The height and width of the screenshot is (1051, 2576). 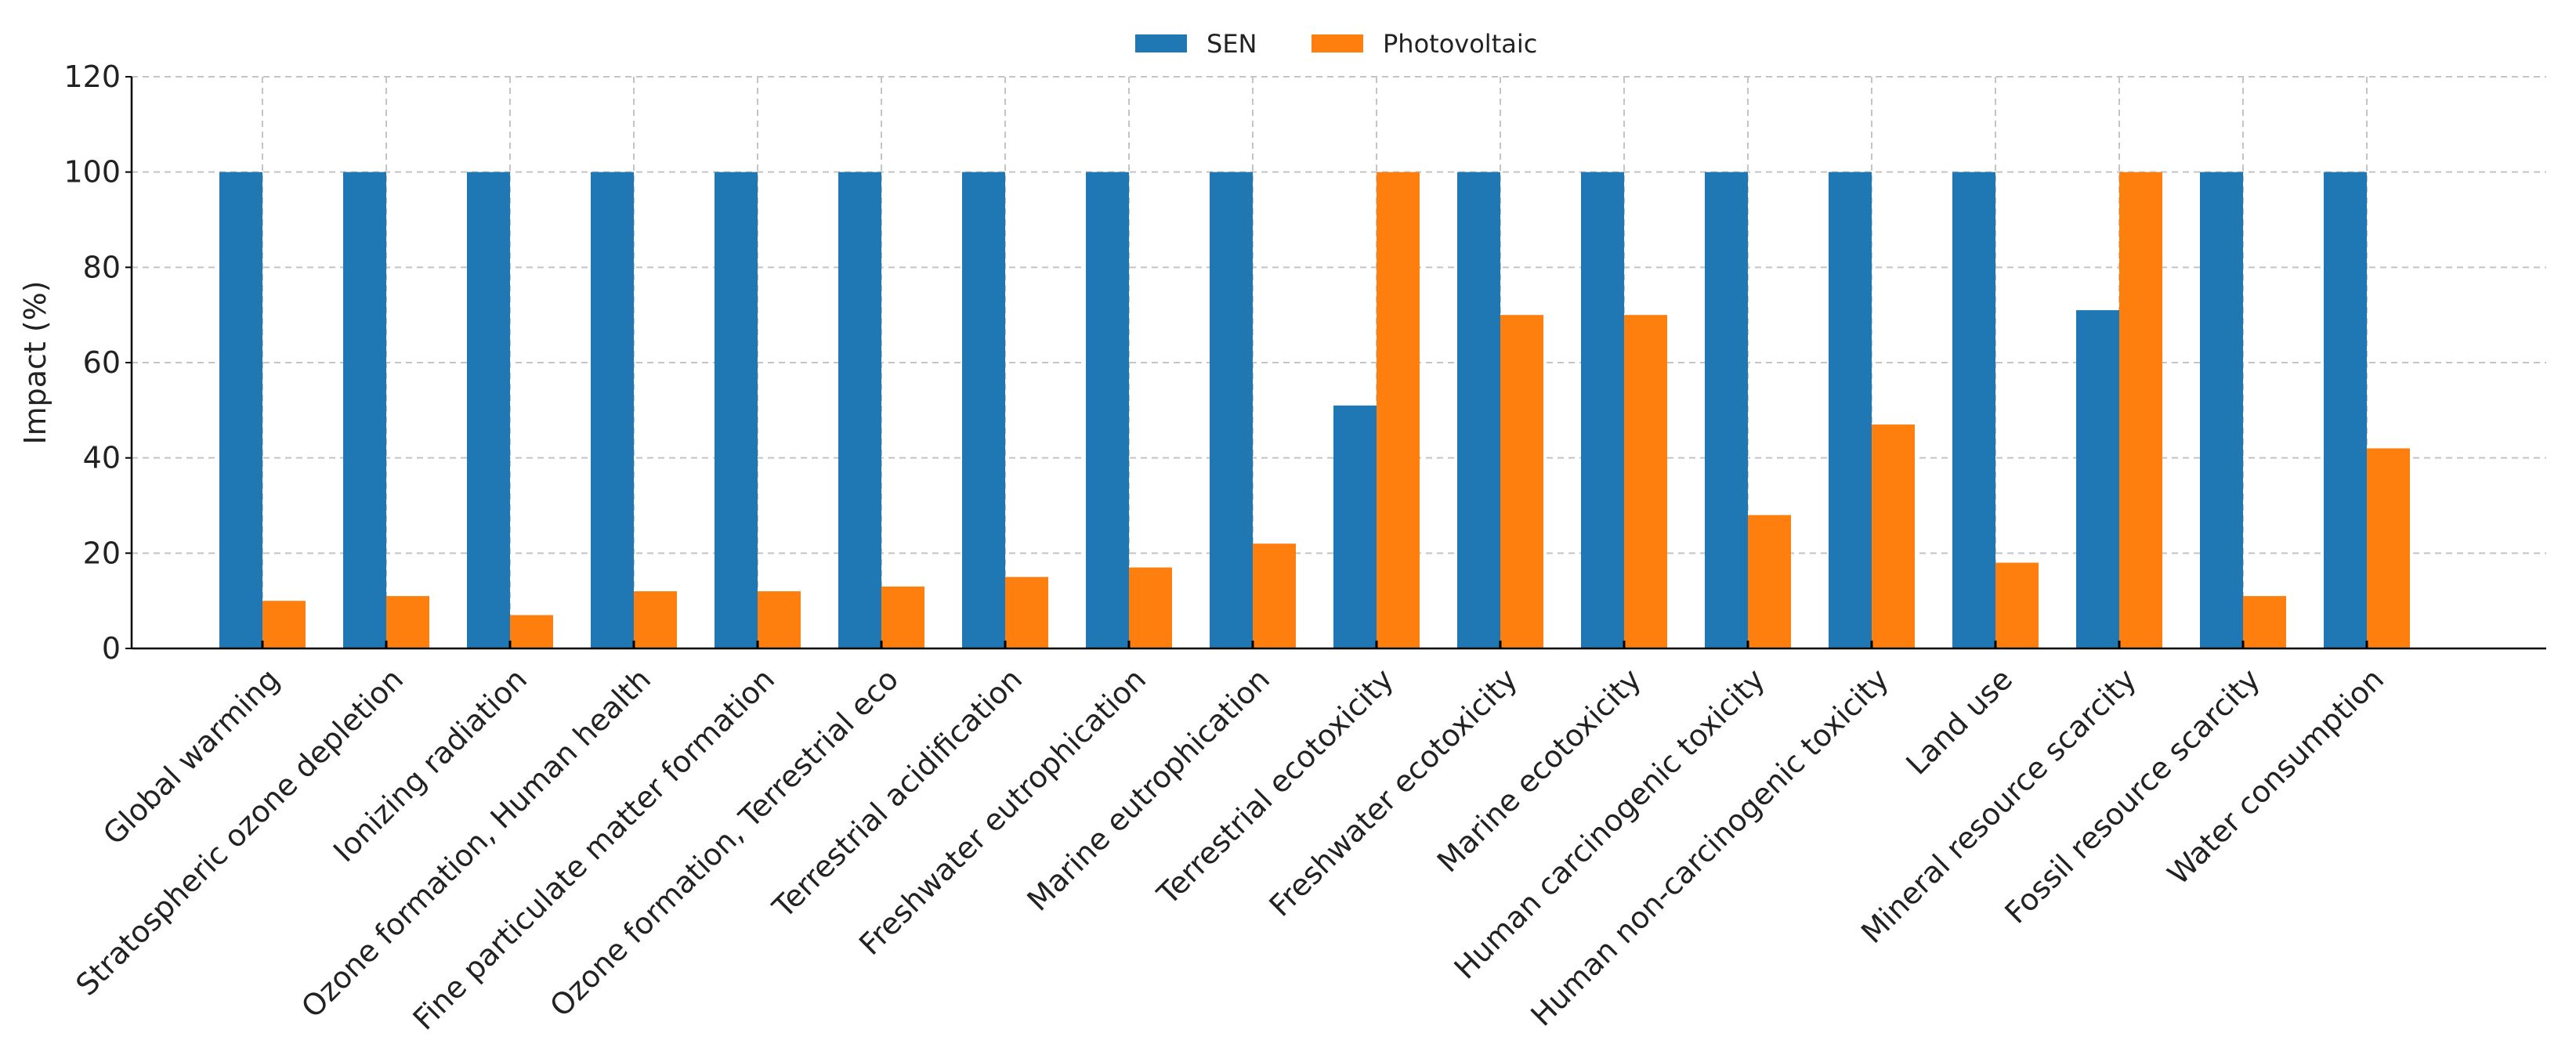 What do you see at coordinates (1026, 612) in the screenshot?
I see `bar-photovoltaic-terrestrial-acidification` at bounding box center [1026, 612].